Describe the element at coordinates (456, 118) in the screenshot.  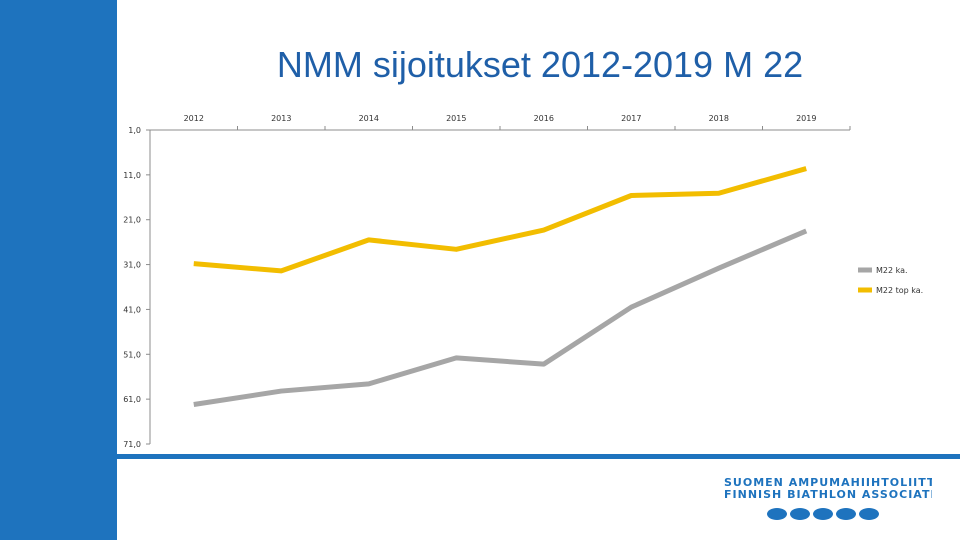
I see `x-tick-label: 2015` at that location.